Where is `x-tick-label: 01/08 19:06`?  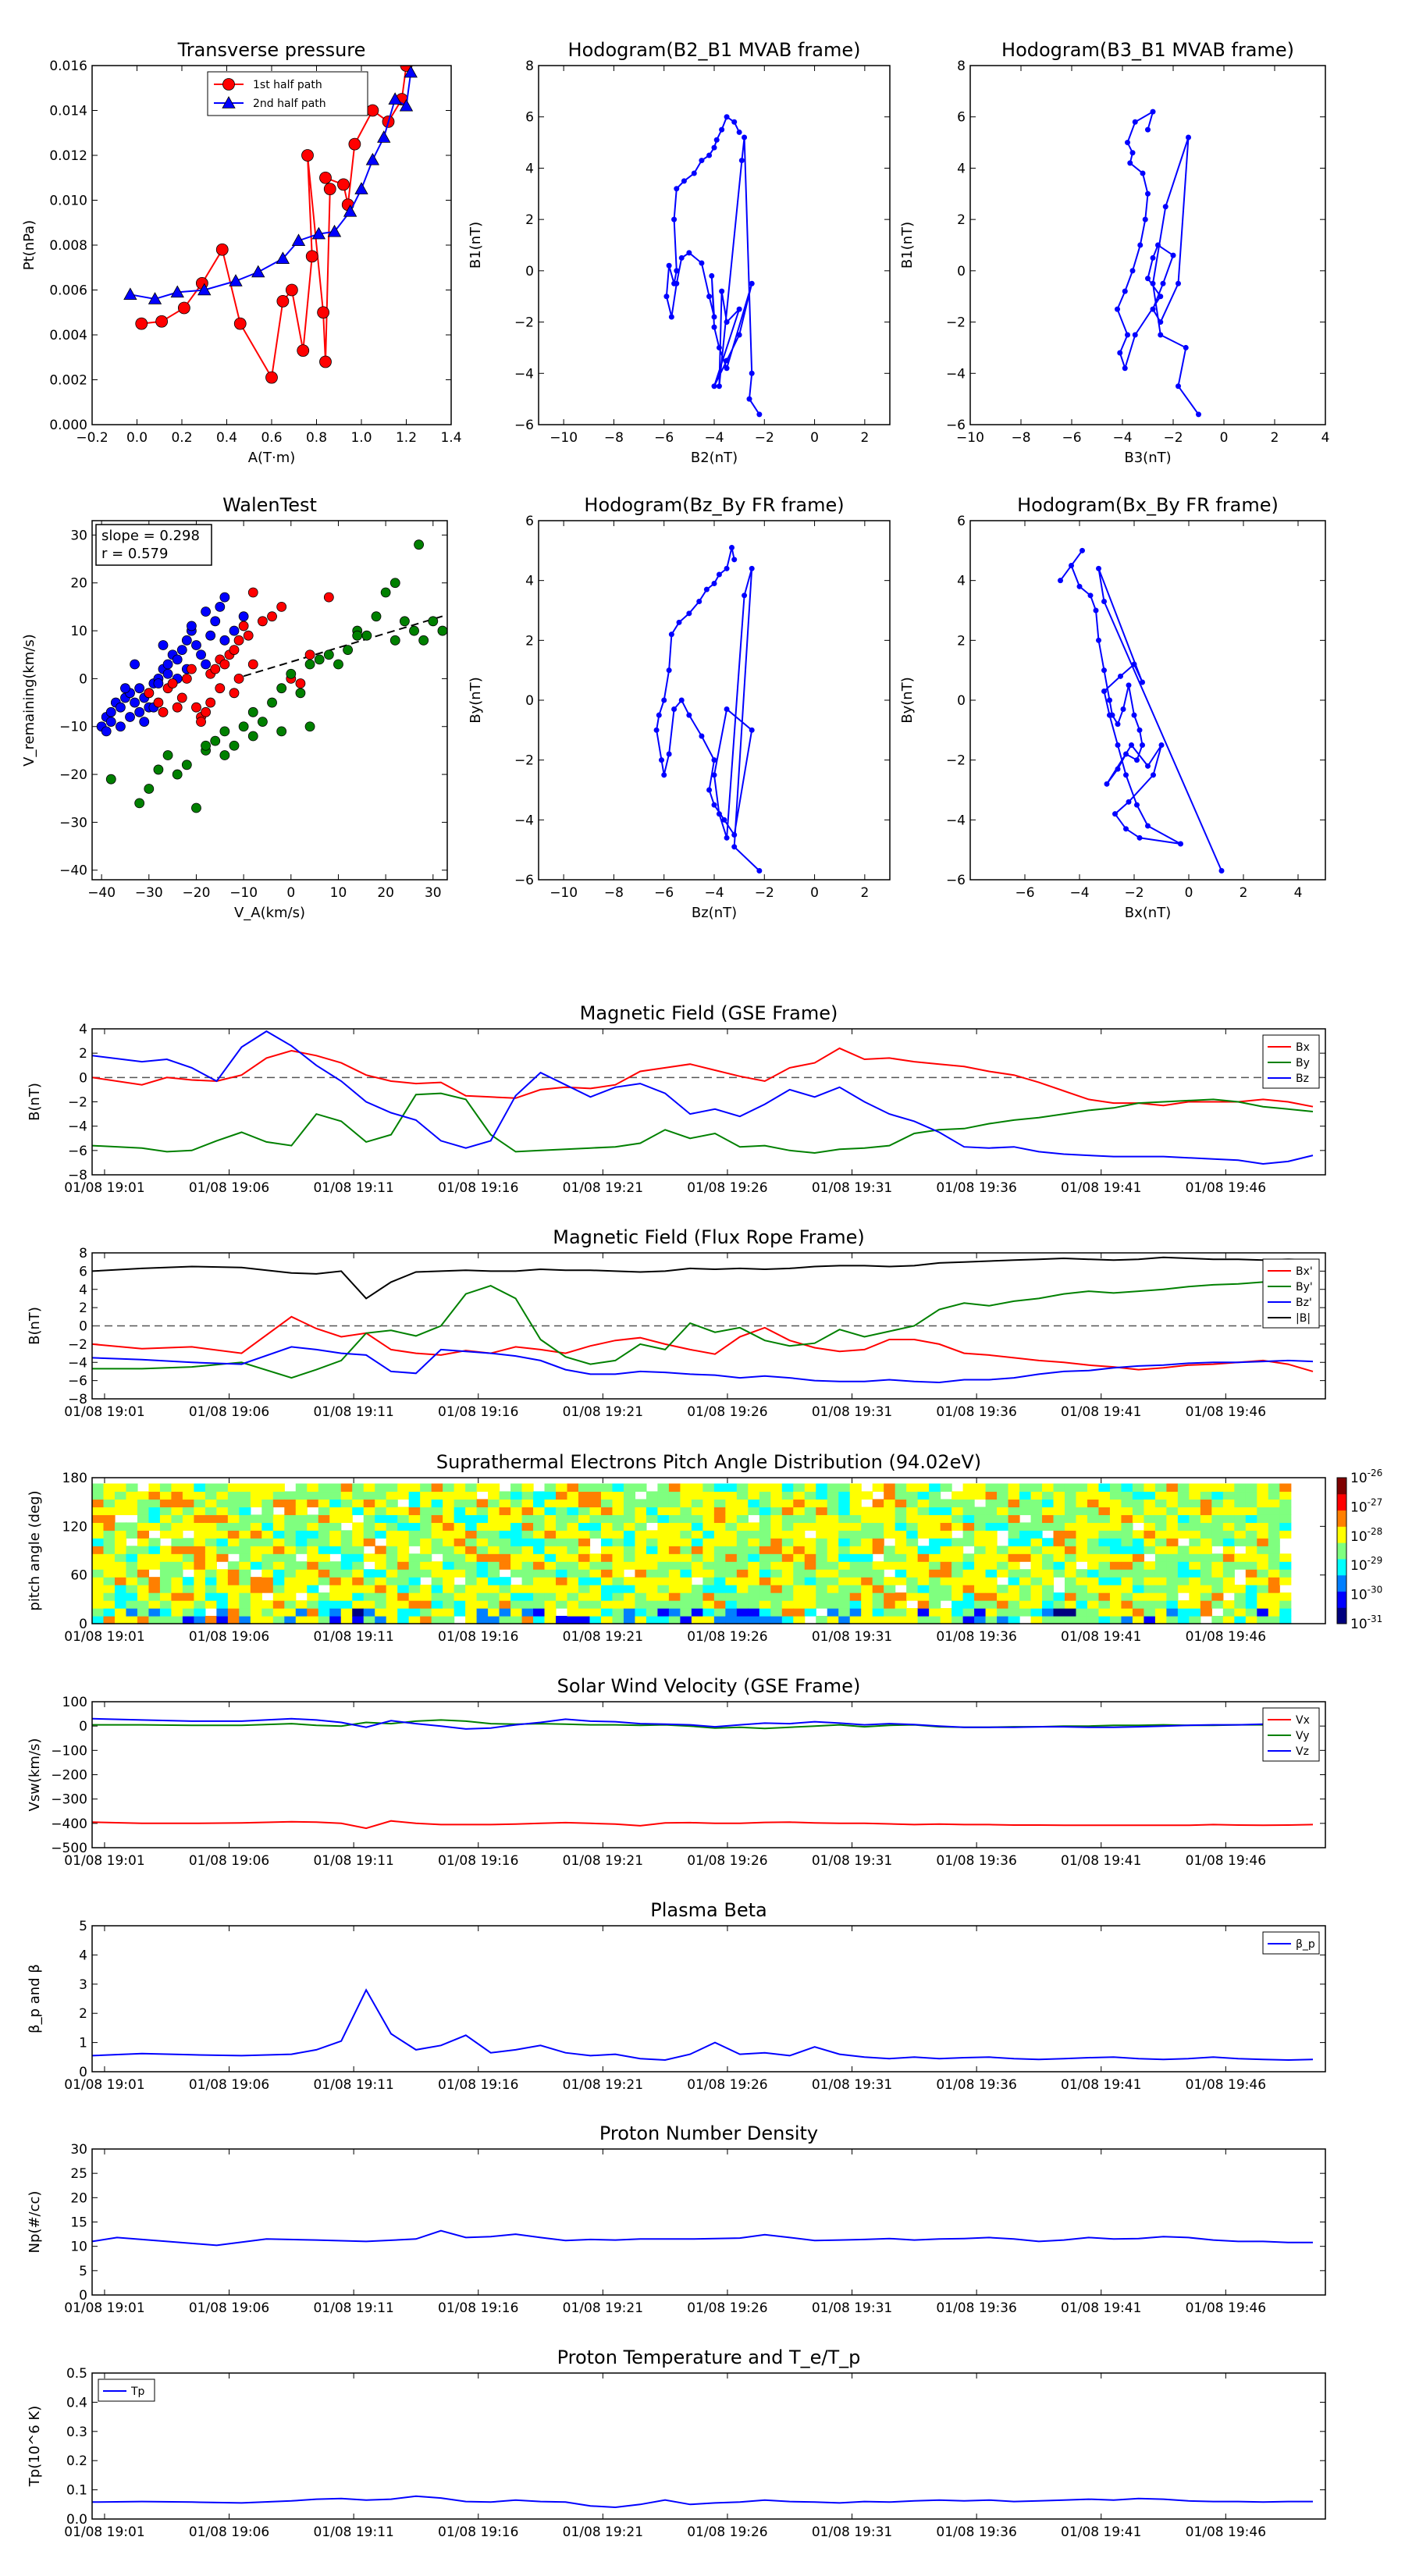
x-tick-label: 01/08 19:06 is located at coordinates (229, 1188).